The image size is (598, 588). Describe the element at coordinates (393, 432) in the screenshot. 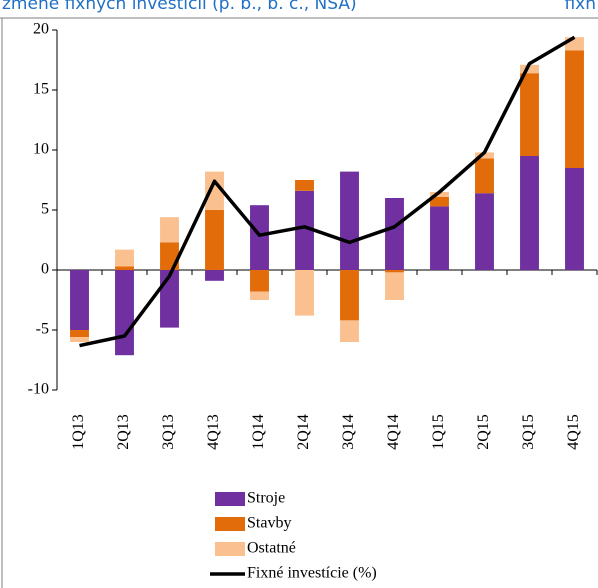

I see `x-tick-label: 4Q14` at that location.